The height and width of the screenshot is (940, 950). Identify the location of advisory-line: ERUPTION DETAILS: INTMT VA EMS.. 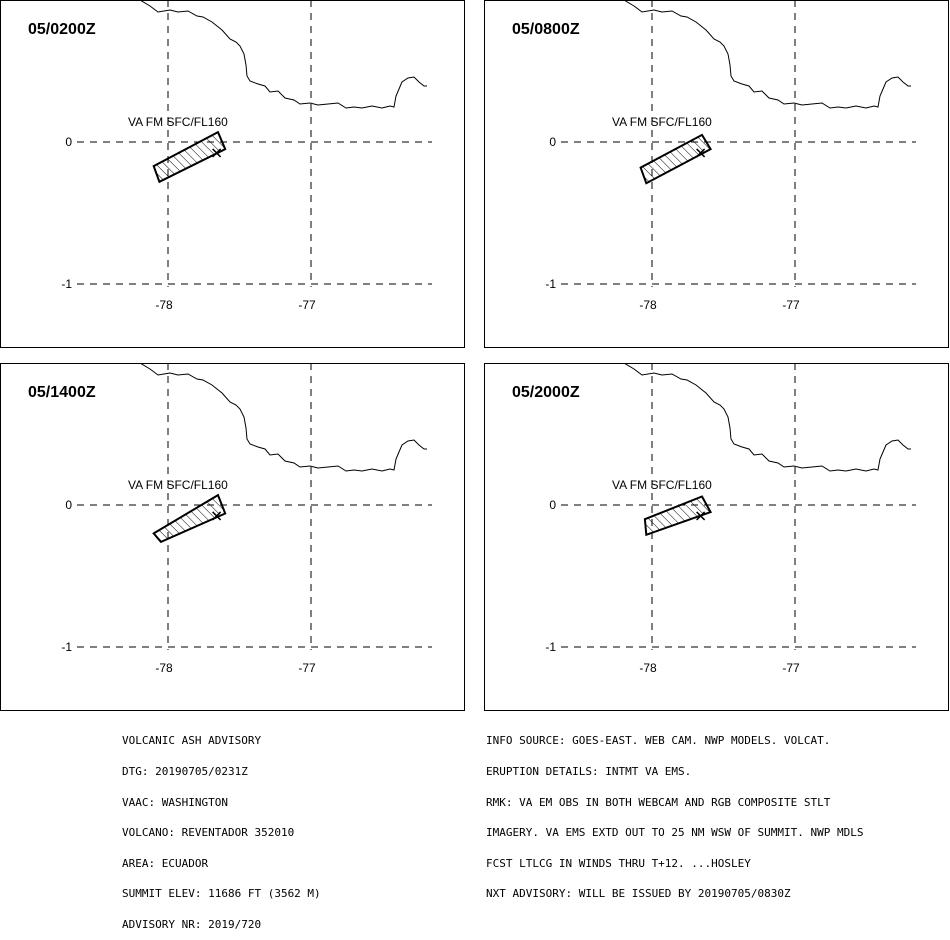
(589, 772).